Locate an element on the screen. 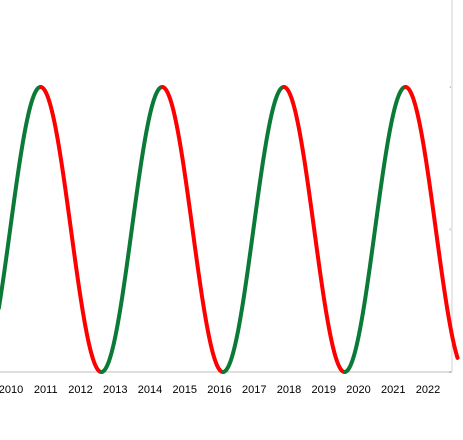 This screenshot has height=440, width=463. x-tick-label-2010: 2010 is located at coordinates (11, 390).